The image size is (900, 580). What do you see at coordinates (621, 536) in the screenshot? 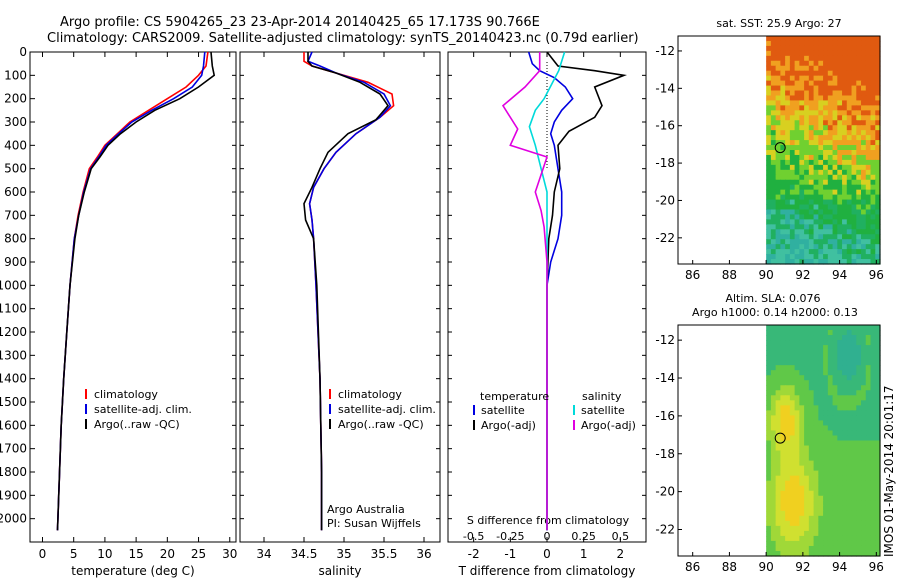
I see `s-tick-label: 0.5` at bounding box center [621, 536].